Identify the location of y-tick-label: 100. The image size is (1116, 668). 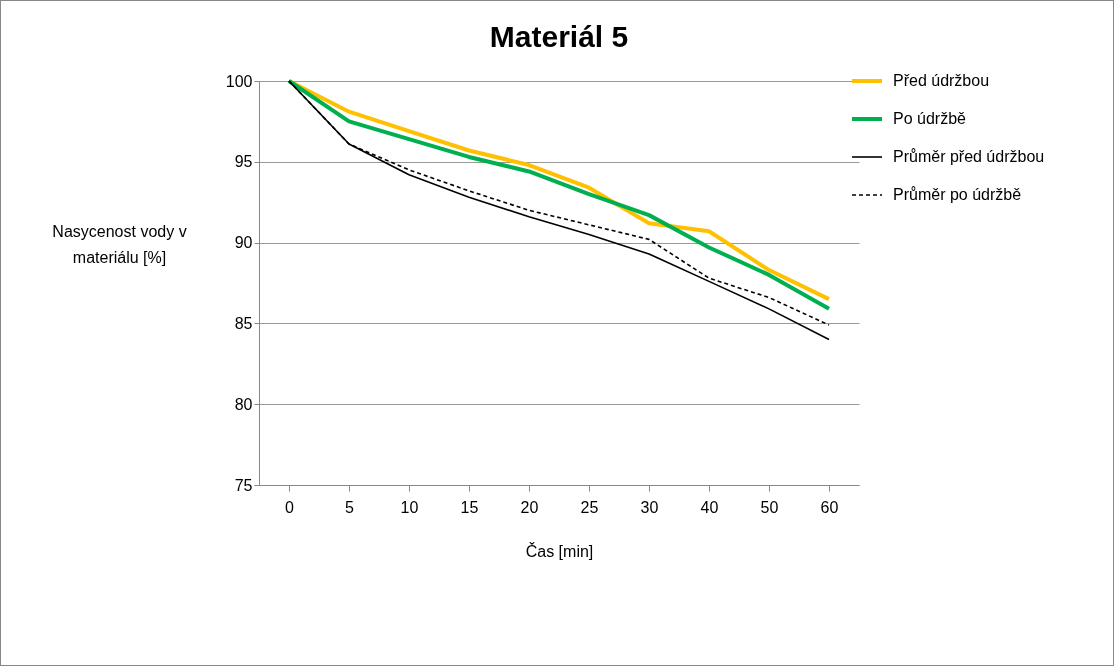
(239, 81).